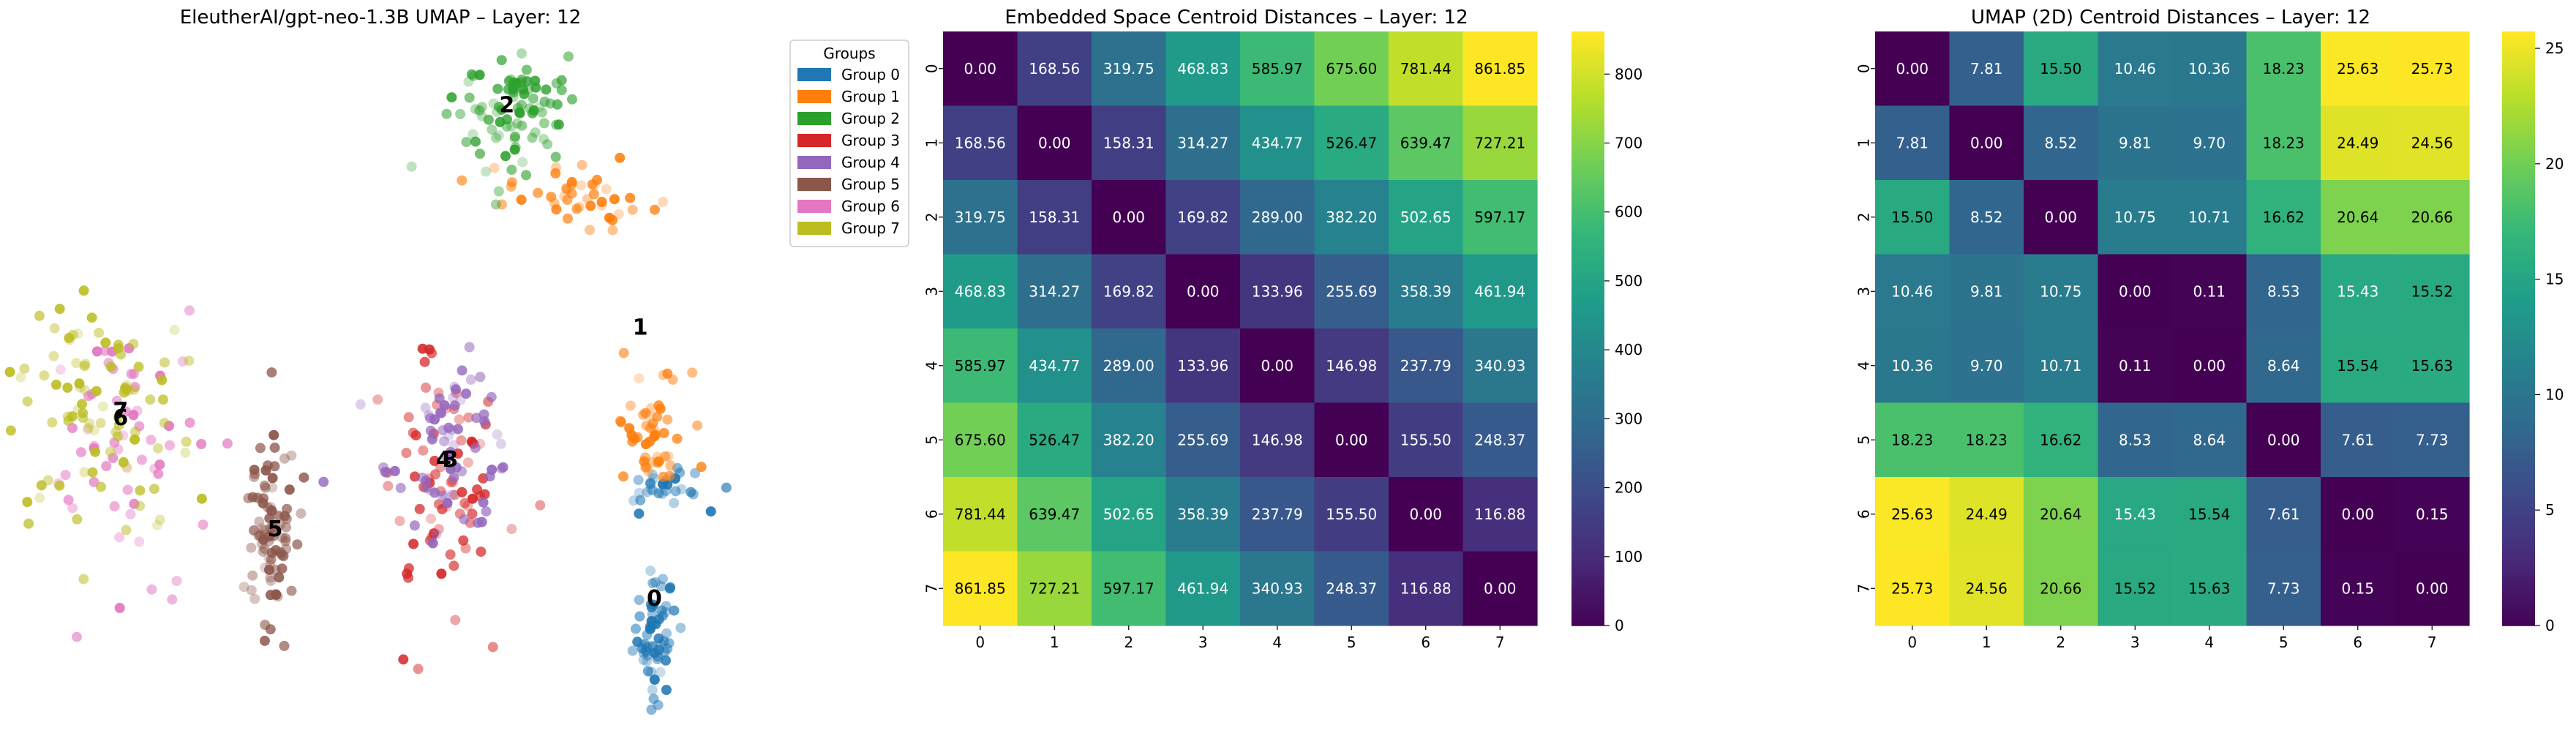  I want to click on centroid-labels-layer: 0 1 2 34 5 67, so click(387, 352).